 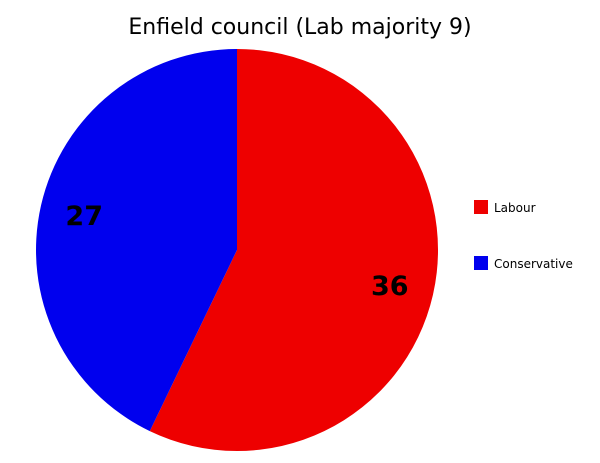 What do you see at coordinates (481, 207) in the screenshot?
I see `legend-swatch-labour` at bounding box center [481, 207].